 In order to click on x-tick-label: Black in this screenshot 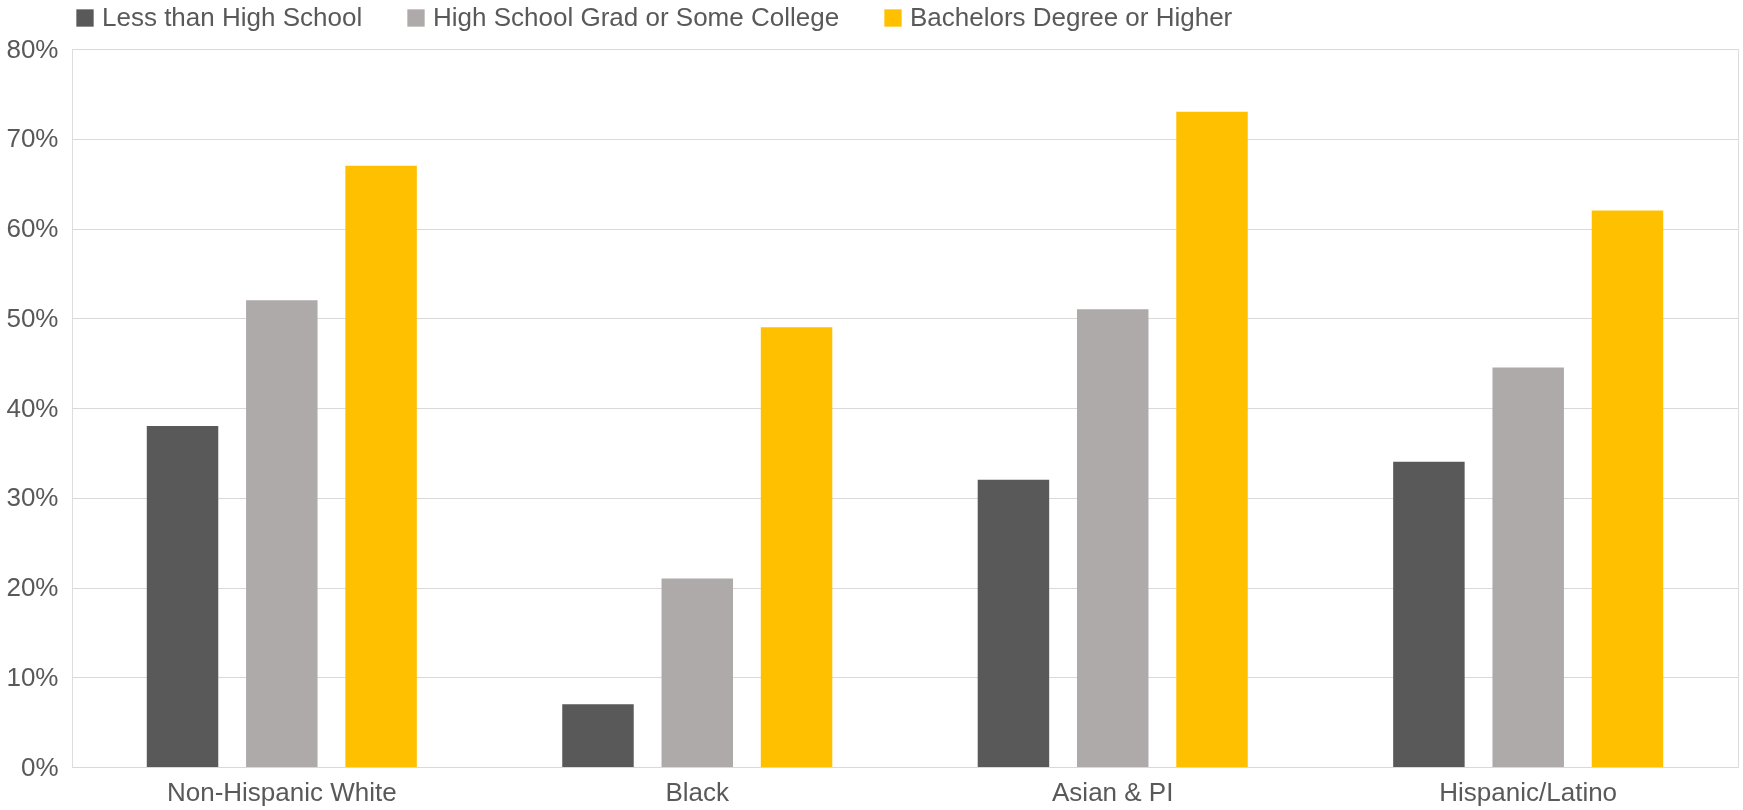, I will do `click(698, 791)`.